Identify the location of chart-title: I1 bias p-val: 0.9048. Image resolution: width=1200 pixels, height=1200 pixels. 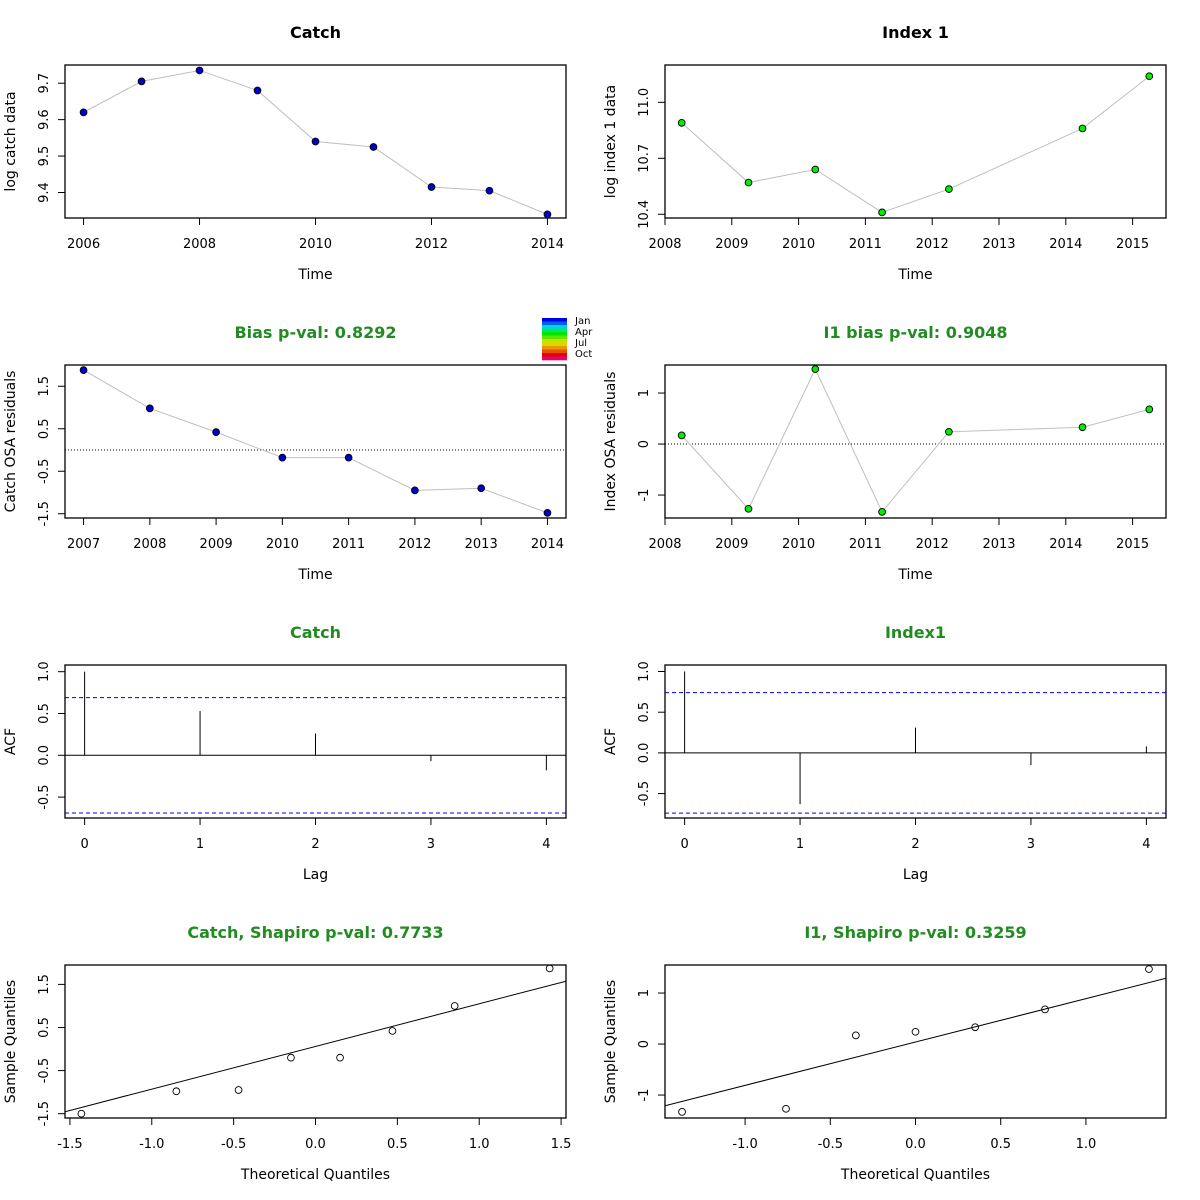
(916, 332).